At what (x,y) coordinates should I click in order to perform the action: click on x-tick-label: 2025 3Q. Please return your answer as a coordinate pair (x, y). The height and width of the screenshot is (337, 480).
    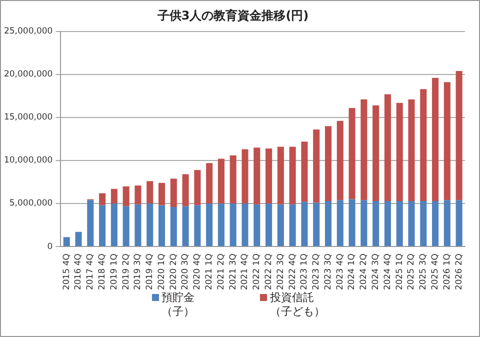
    Looking at the image, I should click on (423, 271).